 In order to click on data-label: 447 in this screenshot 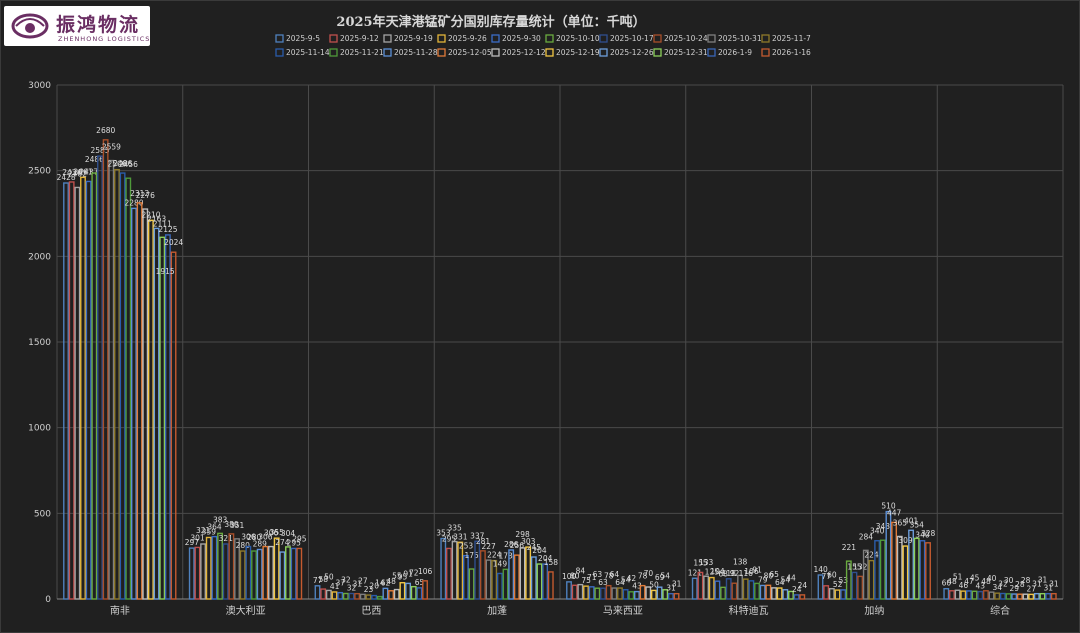, I will do `click(894, 512)`.